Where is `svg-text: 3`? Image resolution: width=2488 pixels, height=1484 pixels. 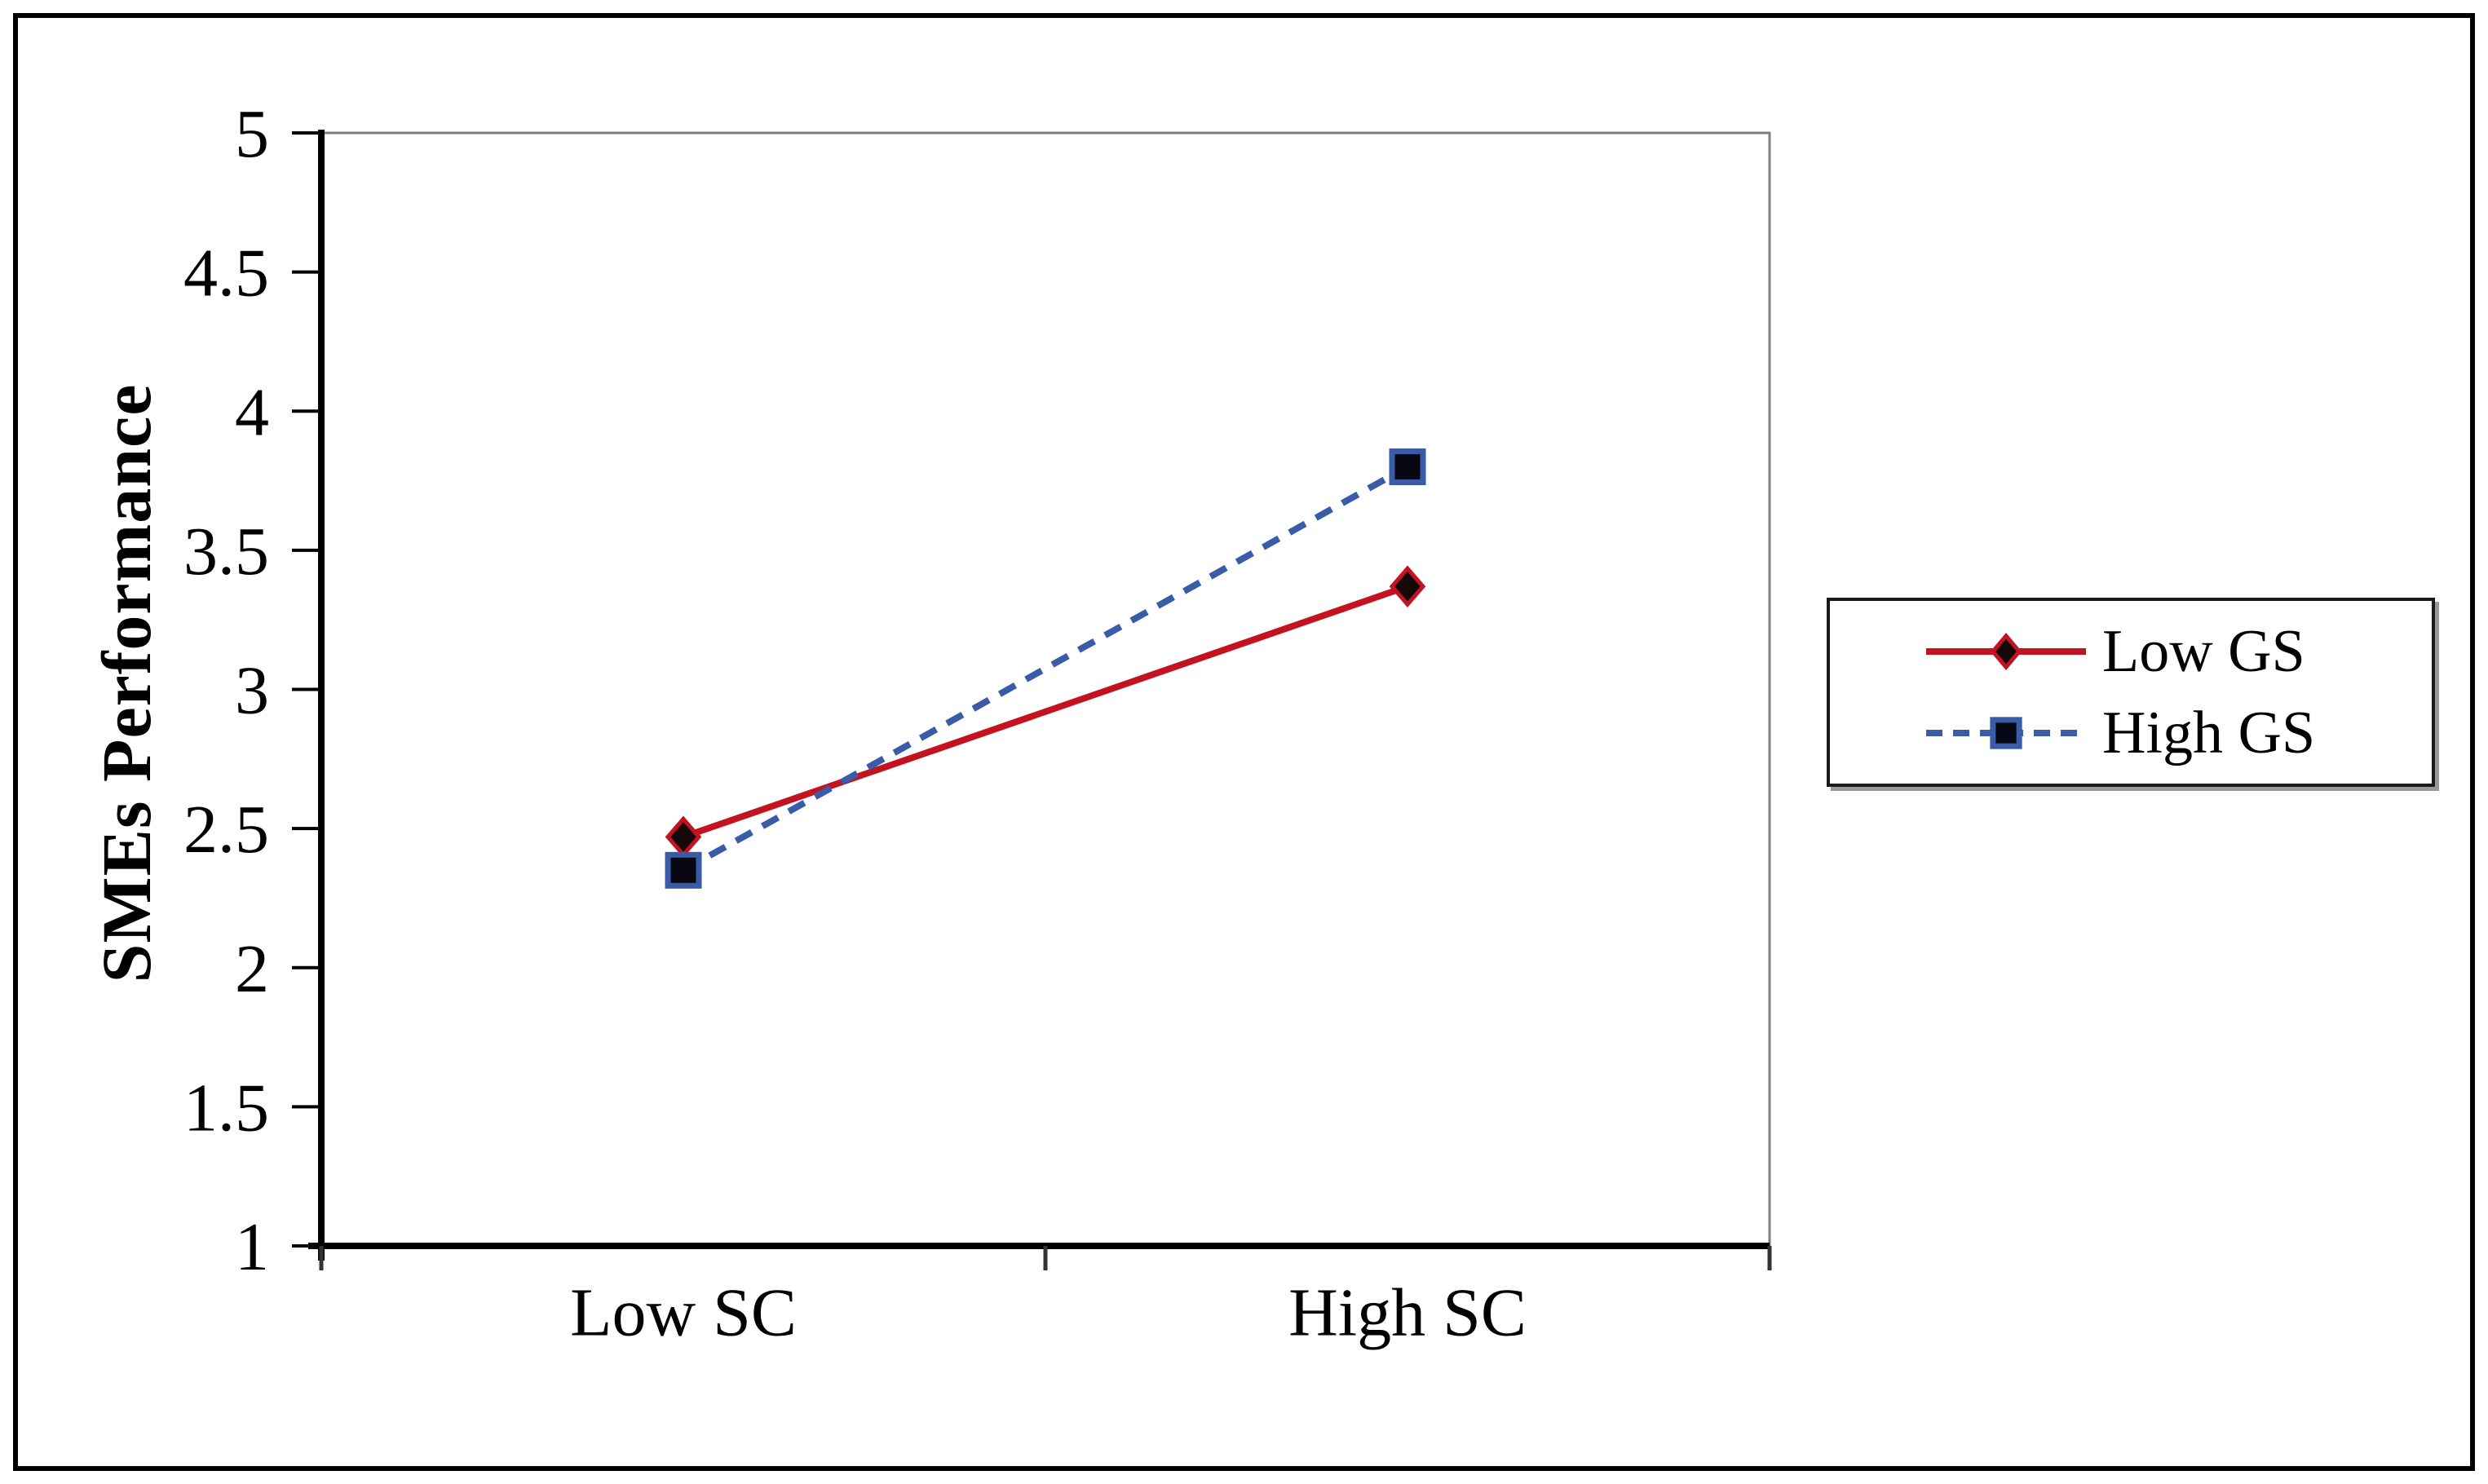
svg-text: 3 is located at coordinates (252, 691).